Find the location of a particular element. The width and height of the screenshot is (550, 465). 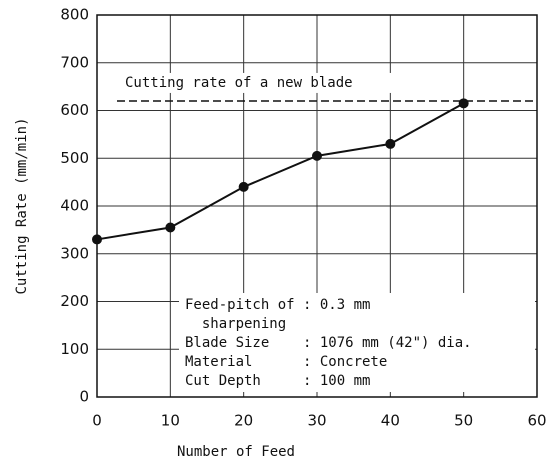

x-tick-label: 10 is located at coordinates (170, 421).